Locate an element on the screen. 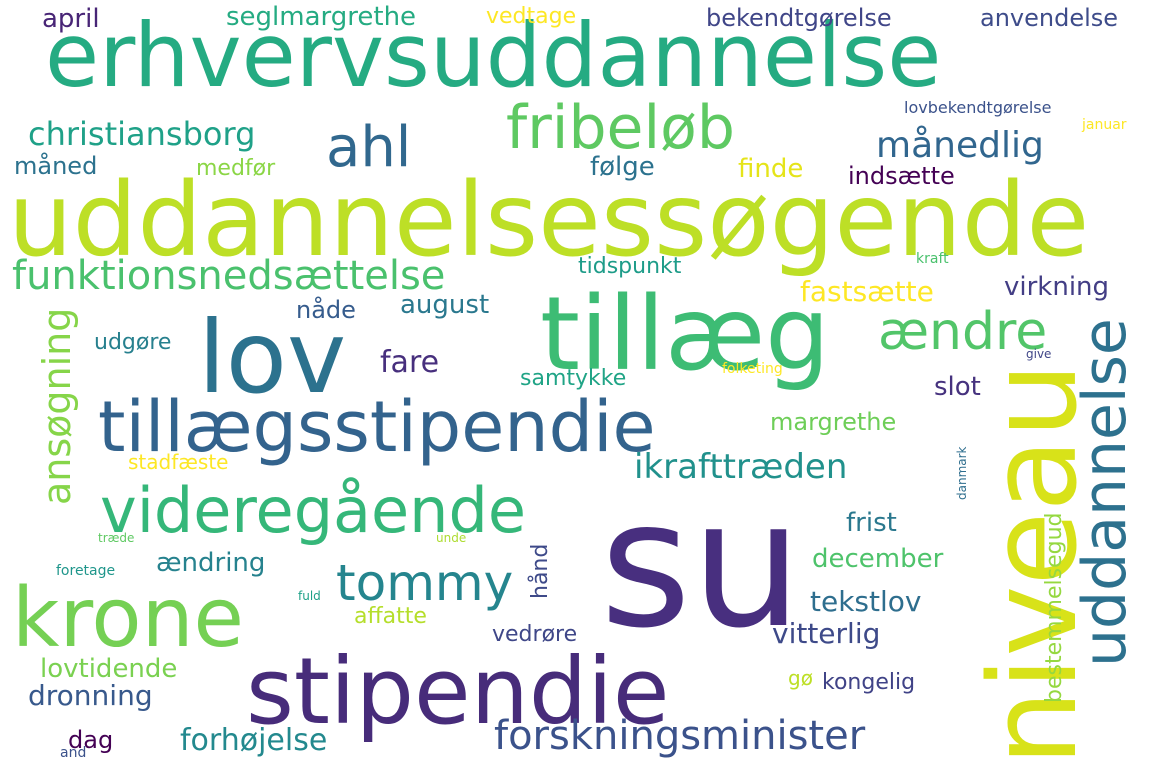 The height and width of the screenshot is (770, 1155). word: finde is located at coordinates (771, 169).